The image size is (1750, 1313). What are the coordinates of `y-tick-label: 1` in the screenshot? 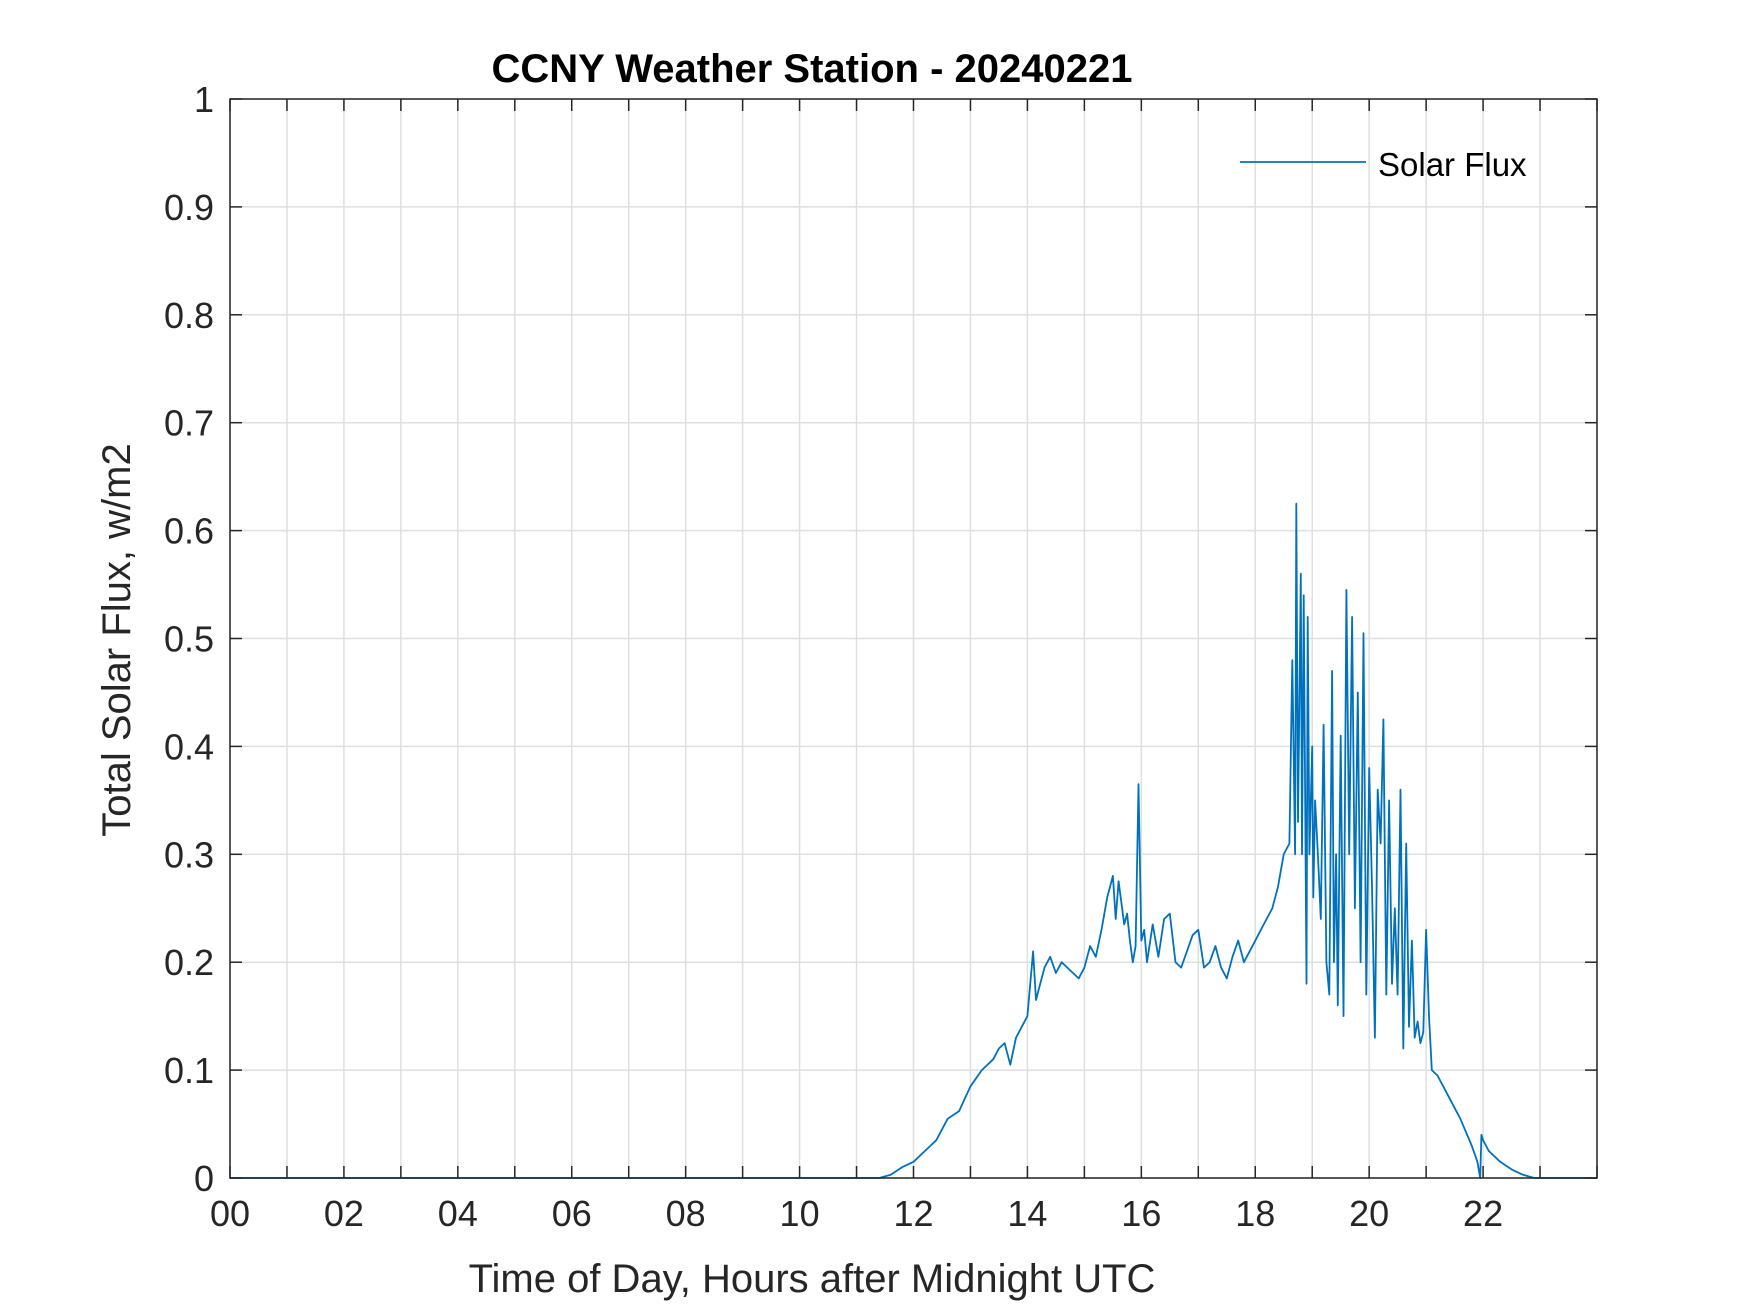 It's located at (204, 99).